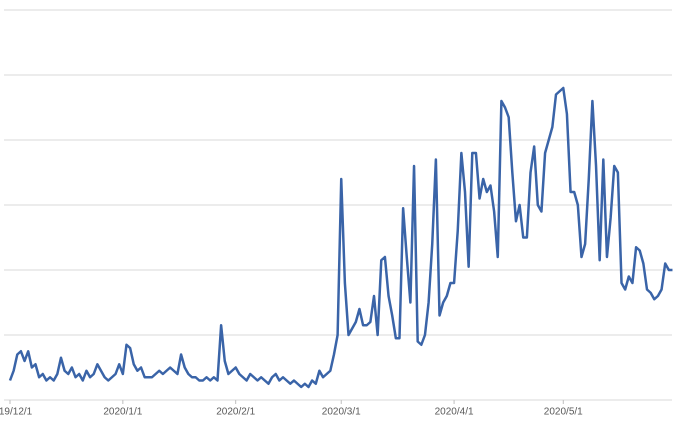 This screenshot has height=424, width=685. Describe the element at coordinates (16, 412) in the screenshot. I see `x-tick-label: 2019/12/1` at that location.